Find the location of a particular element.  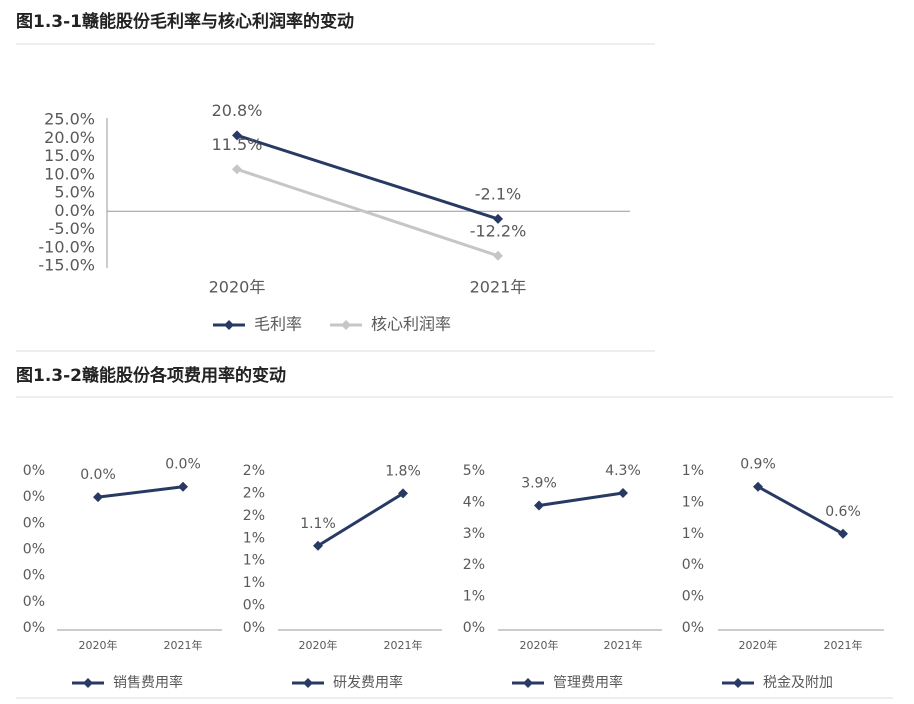

y-tick-label: -5.0% is located at coordinates (72, 228).